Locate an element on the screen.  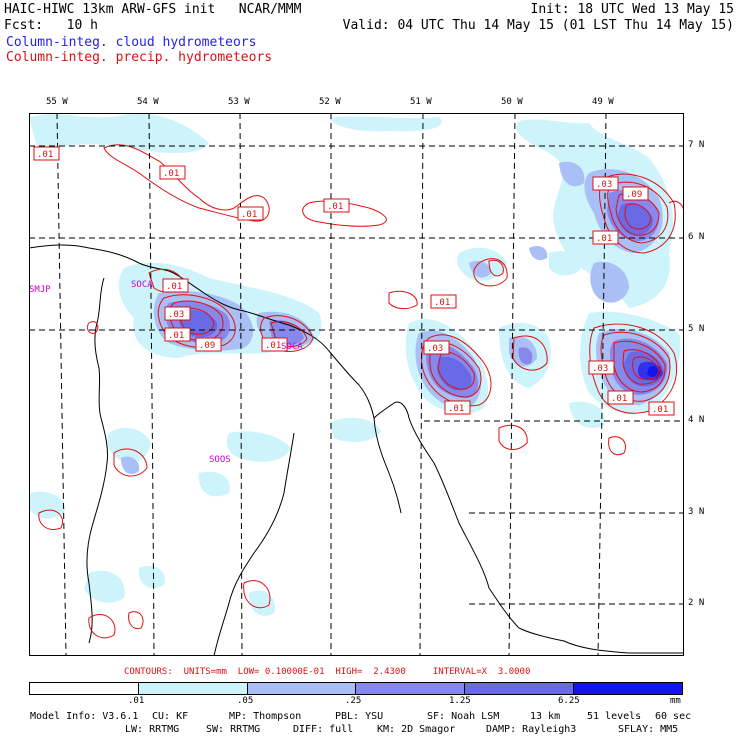
station-label: SMJP is located at coordinates (40, 290).